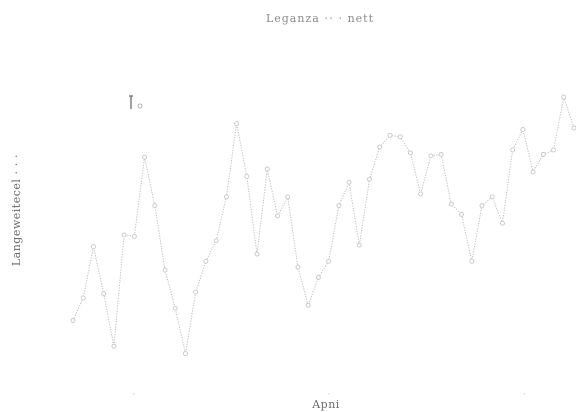 The height and width of the screenshot is (412, 576). I want to click on chart-title: Leganza ⋅⋅ ⋅ nett, so click(320, 18).